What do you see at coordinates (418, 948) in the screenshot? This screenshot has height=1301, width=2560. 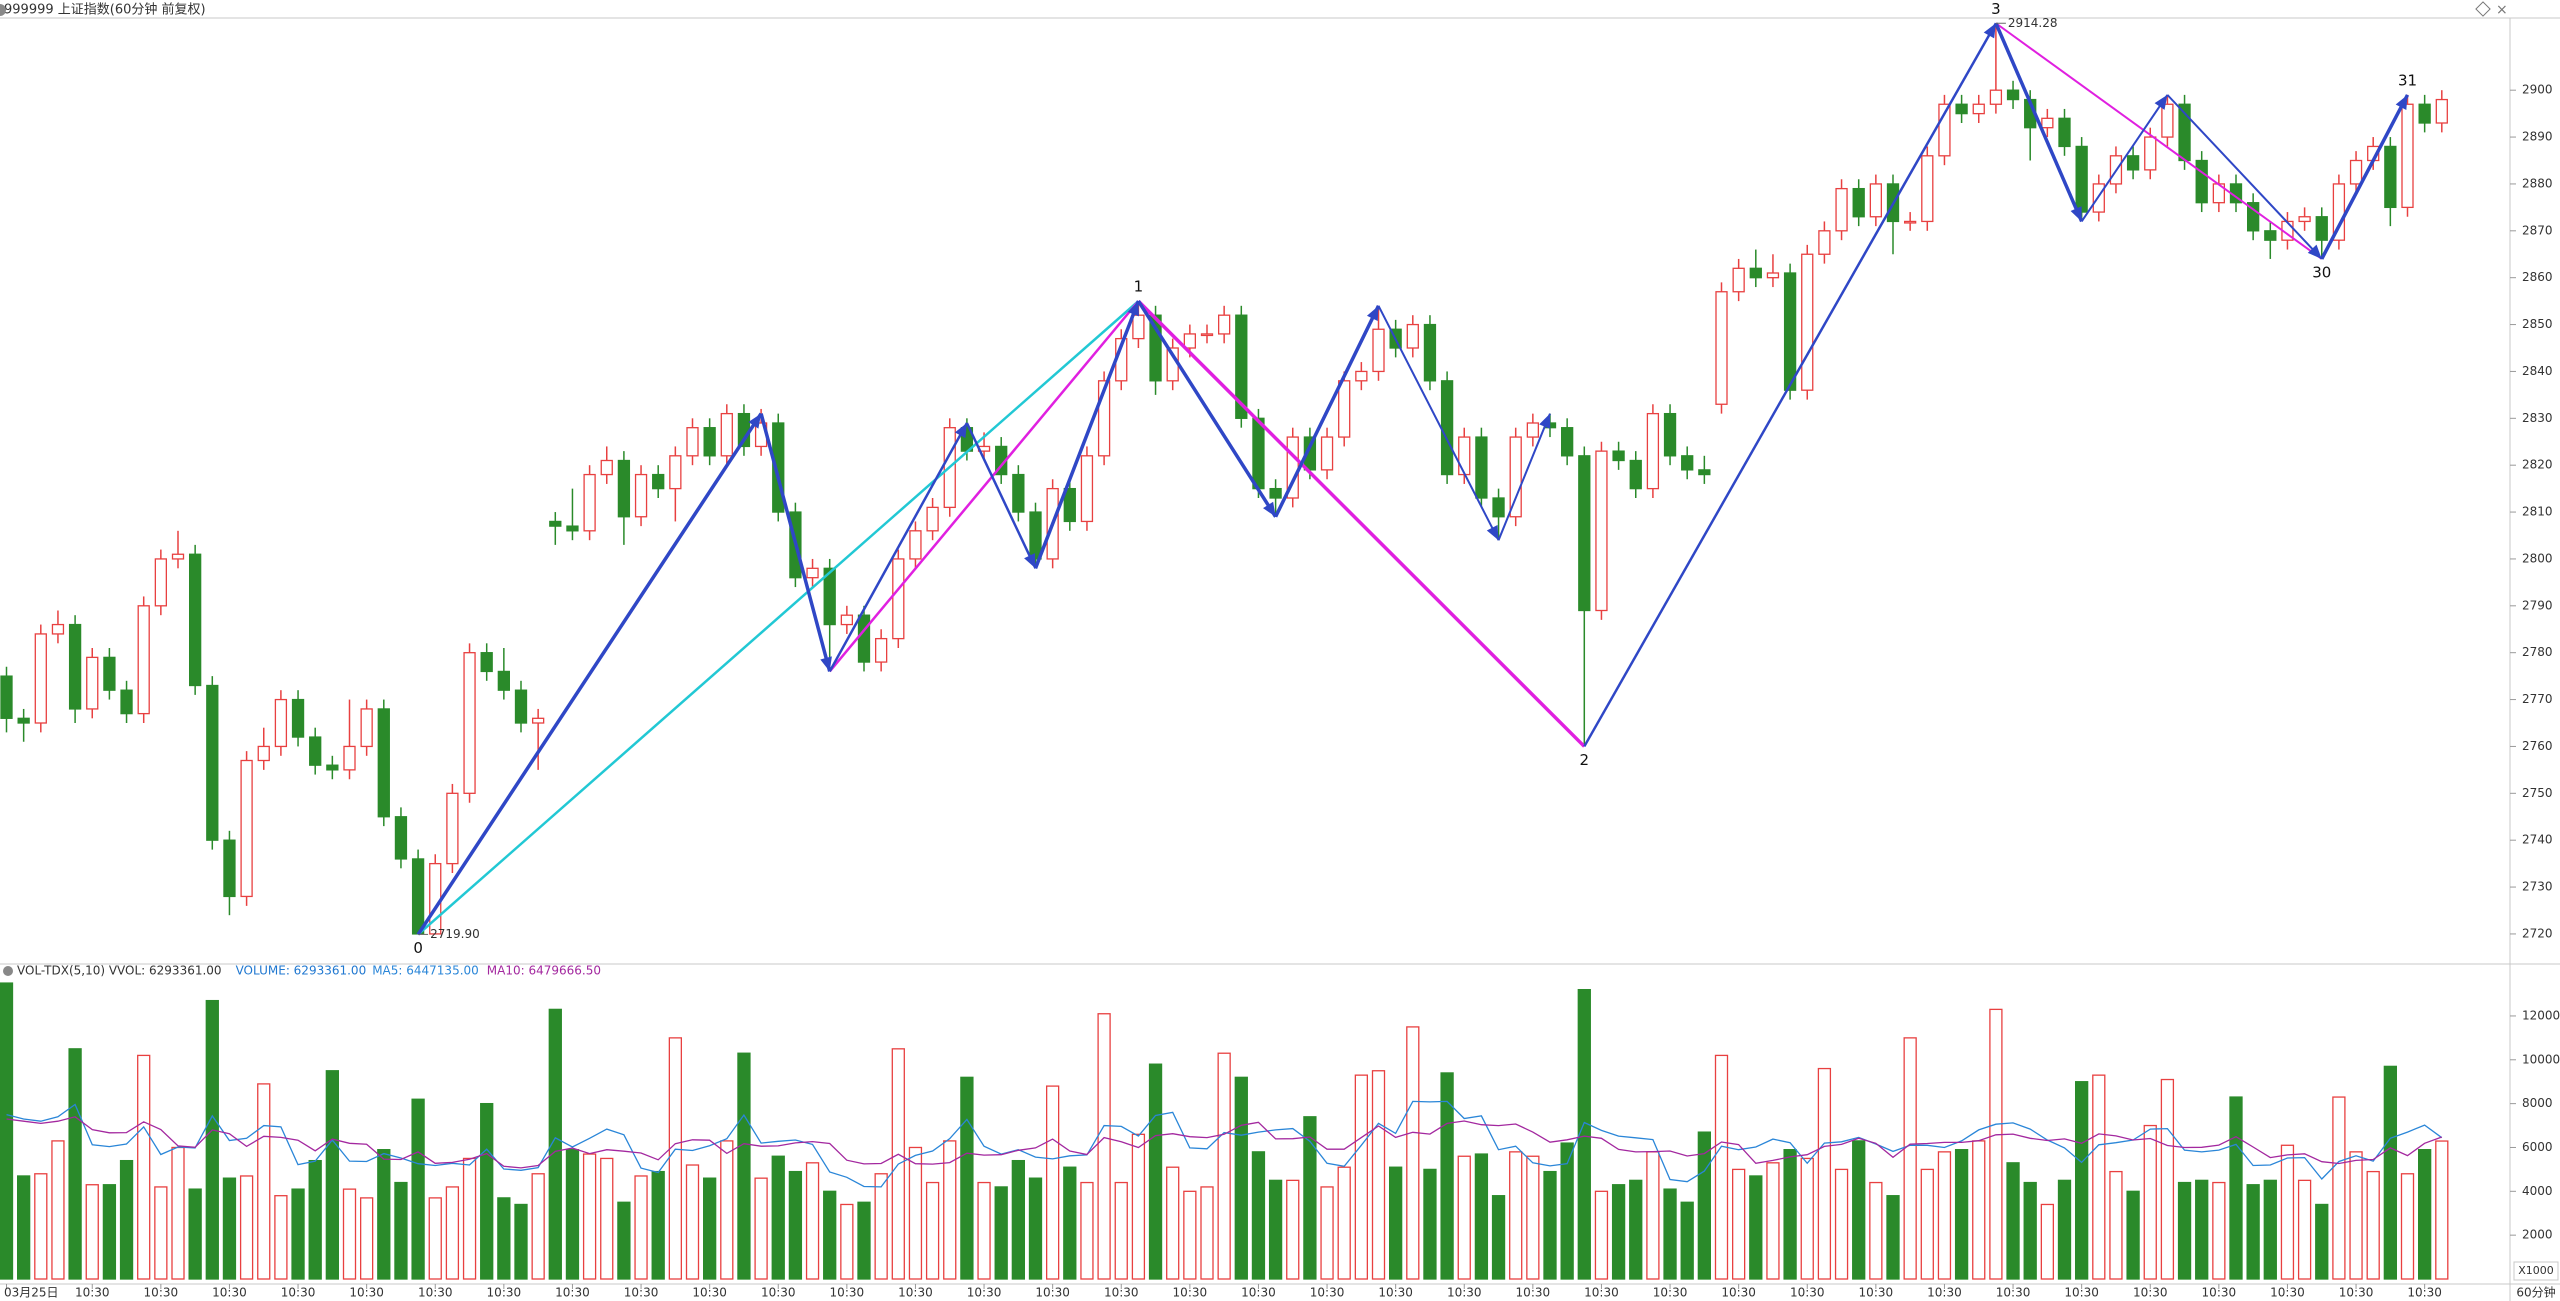 I see `pivot-label: 0` at bounding box center [418, 948].